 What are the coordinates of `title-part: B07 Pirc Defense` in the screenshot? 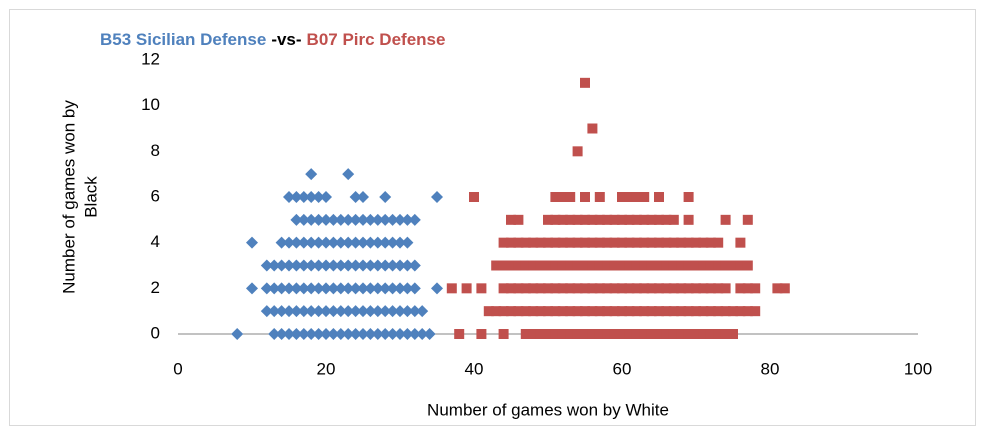 It's located at (376, 39).